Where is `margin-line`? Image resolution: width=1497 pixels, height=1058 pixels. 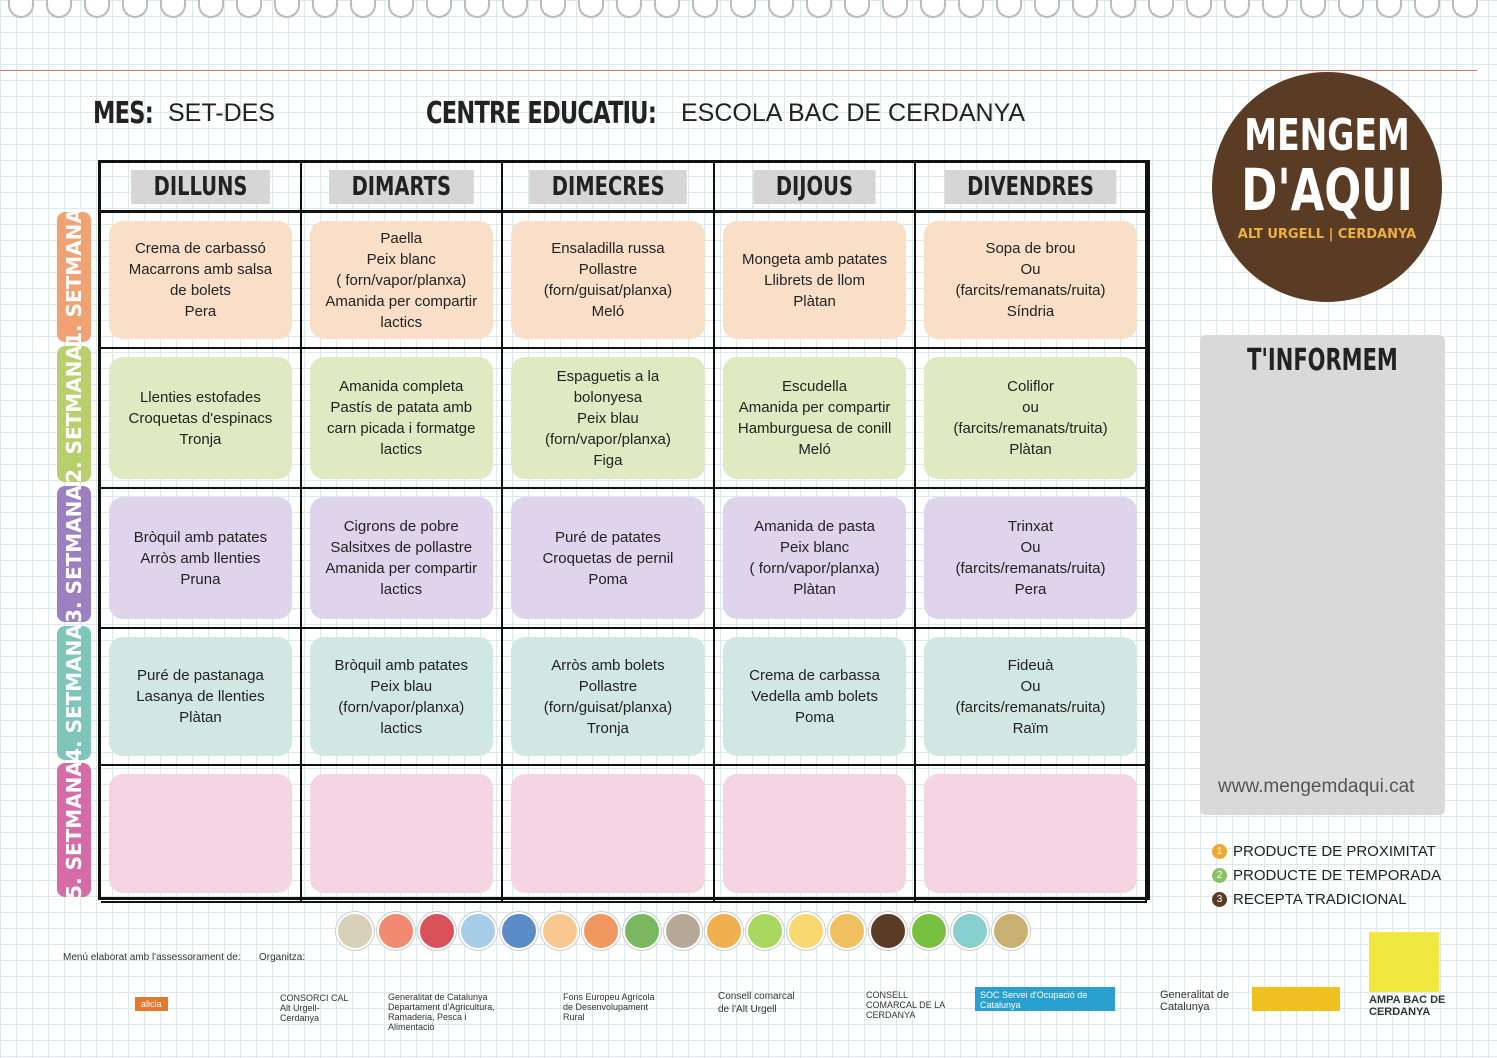 margin-line is located at coordinates (738, 70).